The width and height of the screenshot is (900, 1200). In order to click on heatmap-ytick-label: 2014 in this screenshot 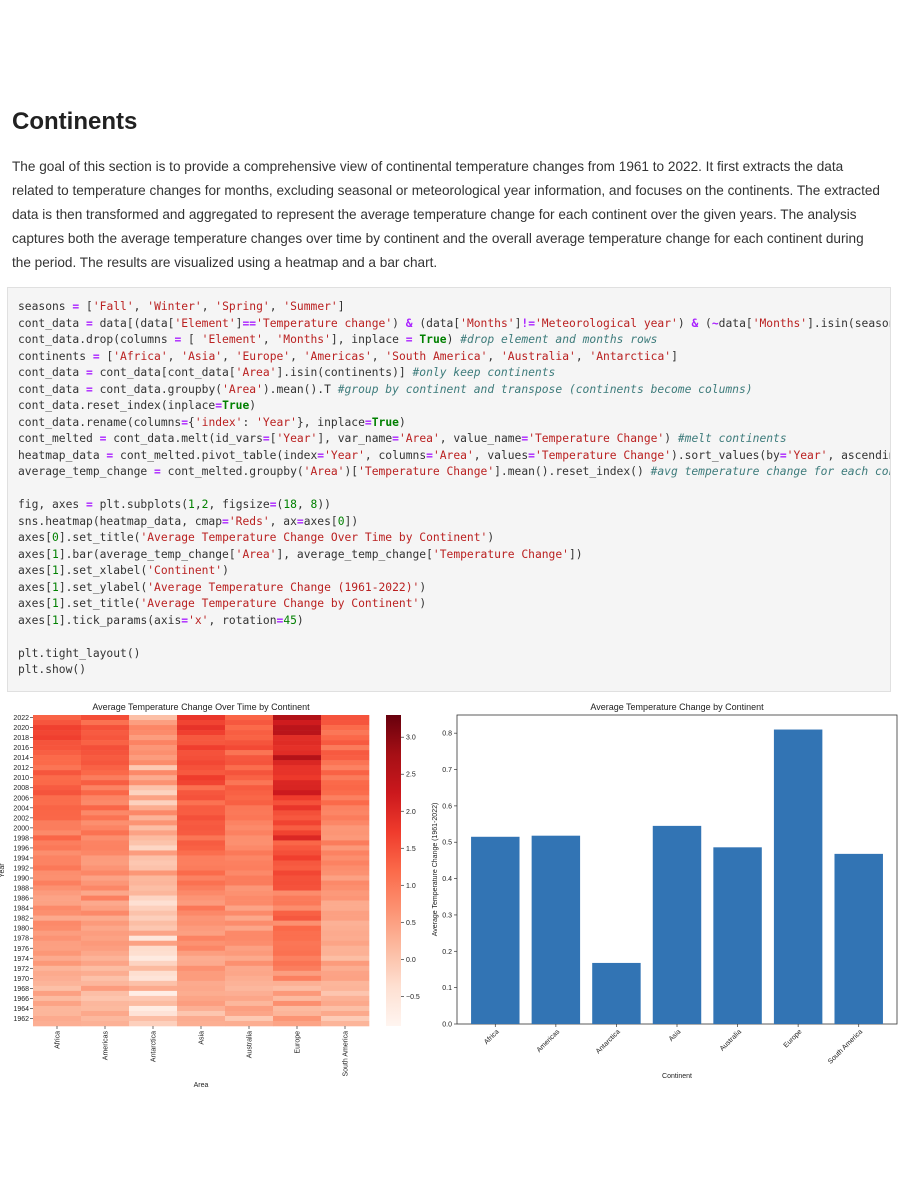, I will do `click(21, 758)`.